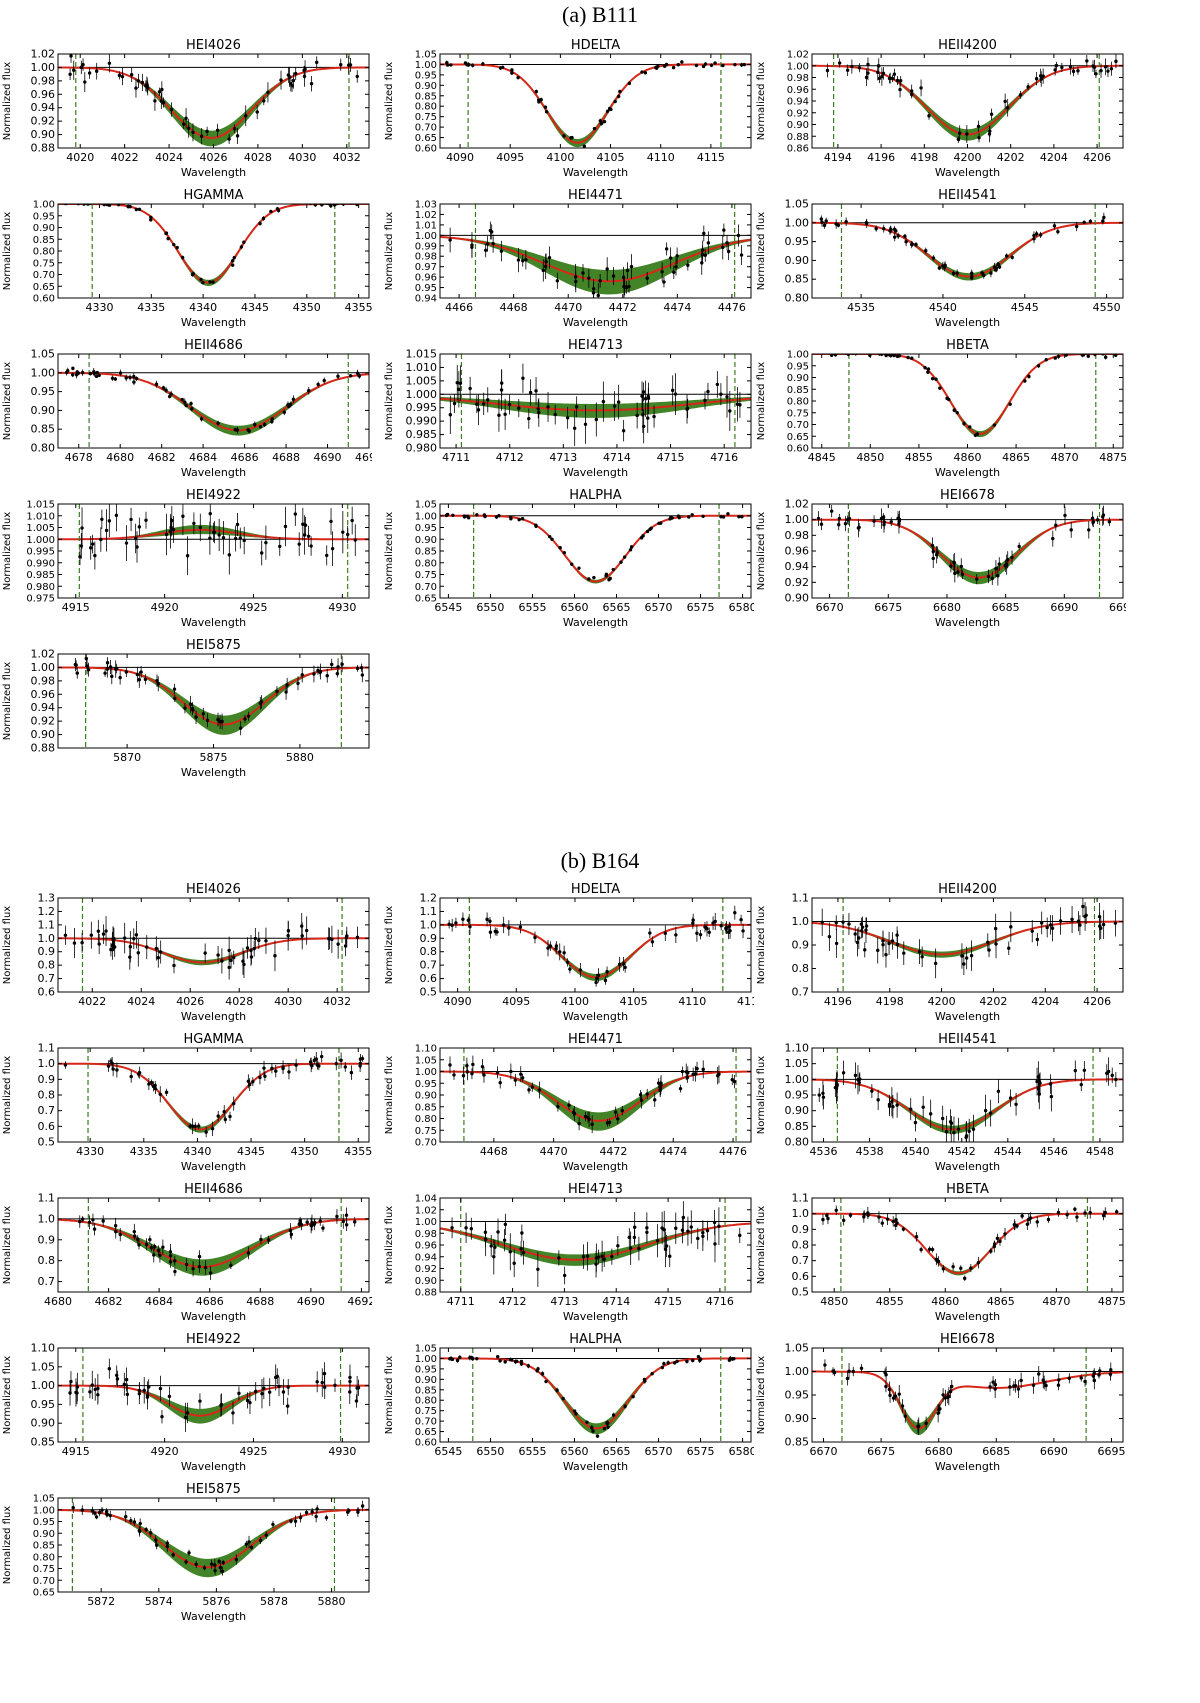 The height and width of the screenshot is (1703, 1200). What do you see at coordinates (44, 263) in the screenshot?
I see `y-tick-label: 0.75` at bounding box center [44, 263].